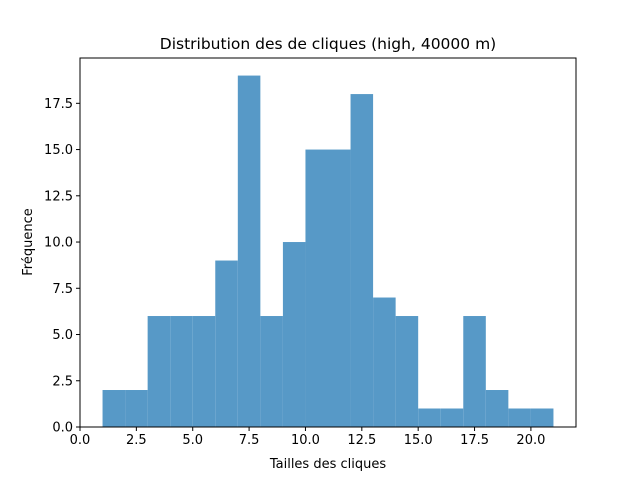 Image resolution: width=640 pixels, height=480 pixels. I want to click on y-tick-label: 0.0, so click(62, 428).